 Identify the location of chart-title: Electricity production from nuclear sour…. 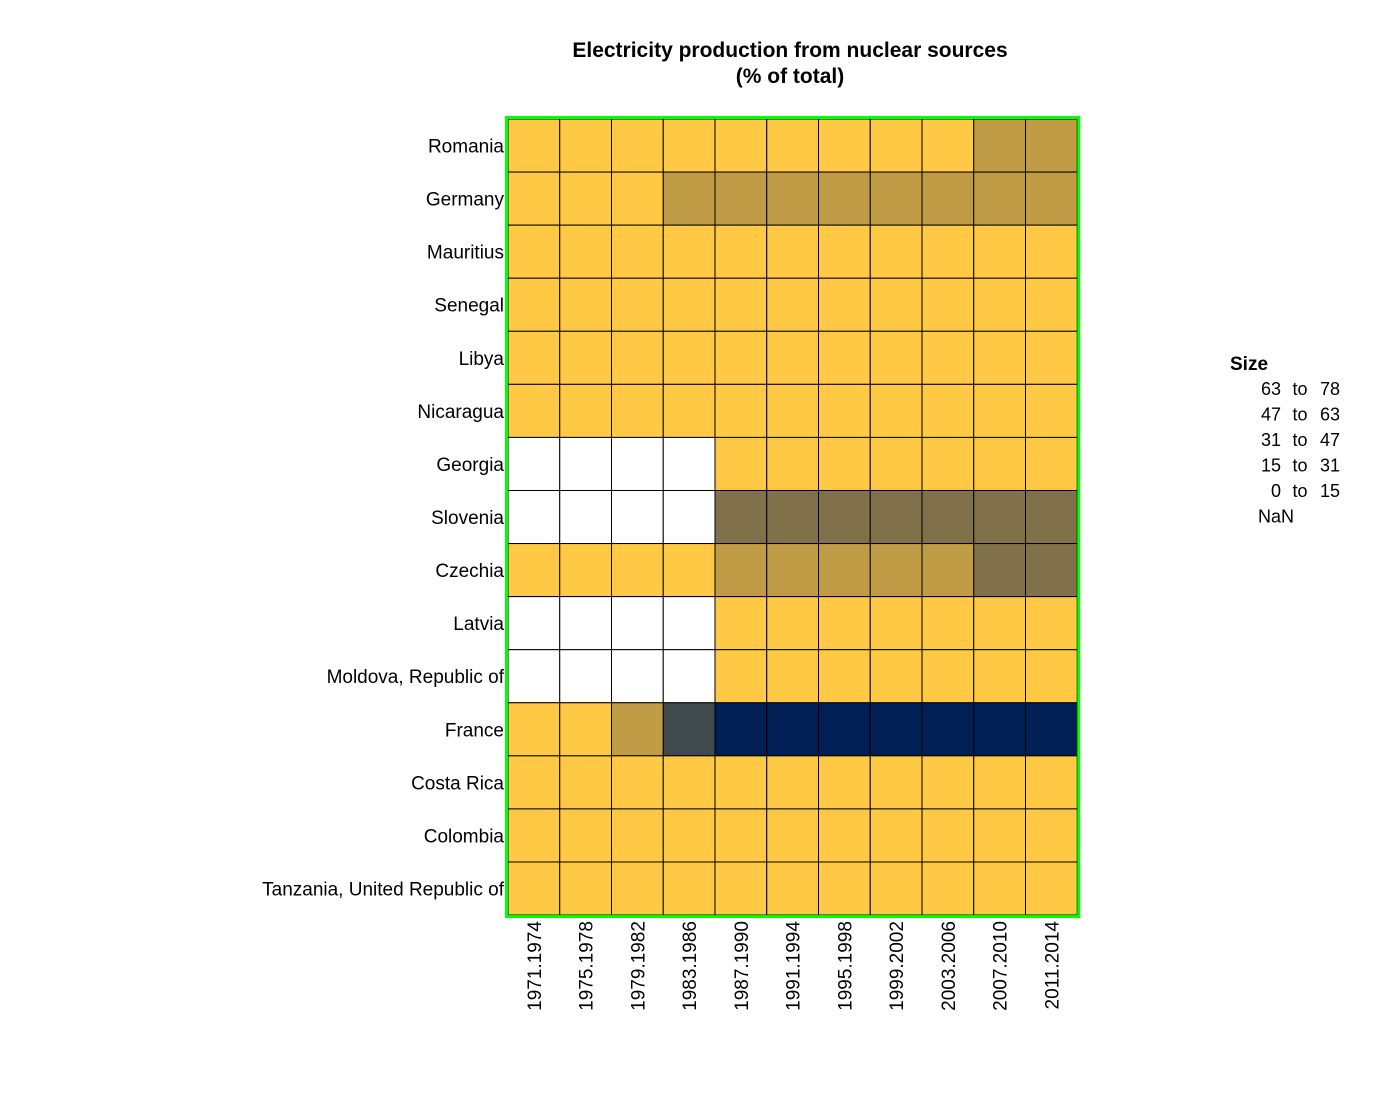
(789, 50).